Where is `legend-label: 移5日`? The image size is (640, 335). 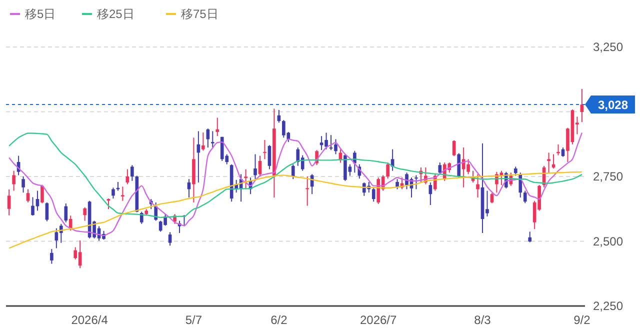
legend-label: 移5日 is located at coordinates (40, 14).